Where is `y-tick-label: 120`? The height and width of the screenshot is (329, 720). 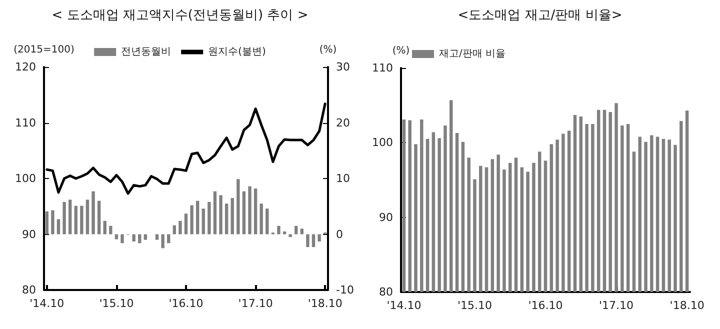 y-tick-label: 120 is located at coordinates (25, 67).